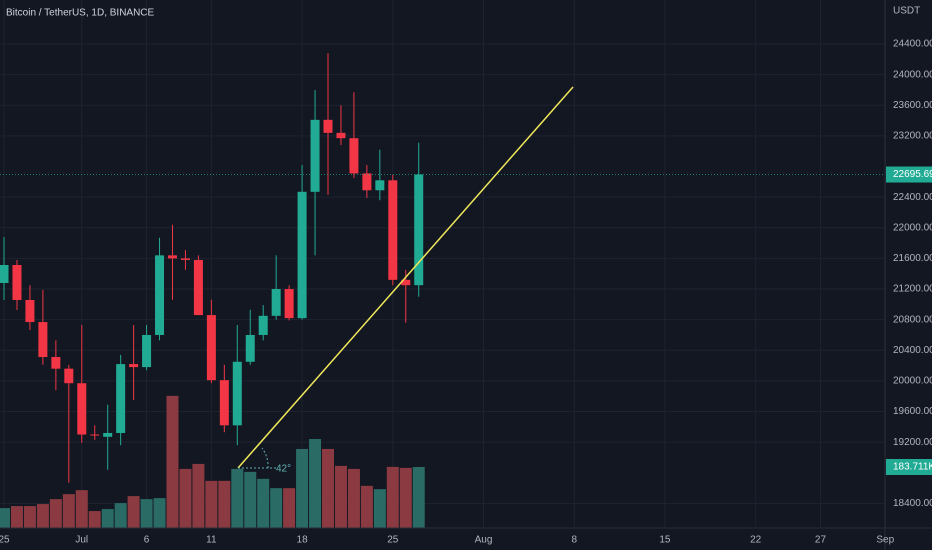 Image resolution: width=932 pixels, height=550 pixels. What do you see at coordinates (665, 540) in the screenshot?
I see `x-tick-label: 15` at bounding box center [665, 540].